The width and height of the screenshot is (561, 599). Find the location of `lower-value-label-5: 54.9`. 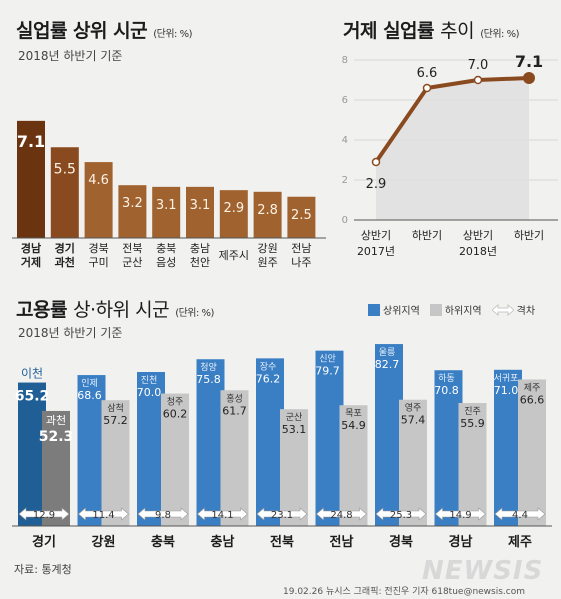

lower-value-label-5: 54.9 is located at coordinates (353, 425).